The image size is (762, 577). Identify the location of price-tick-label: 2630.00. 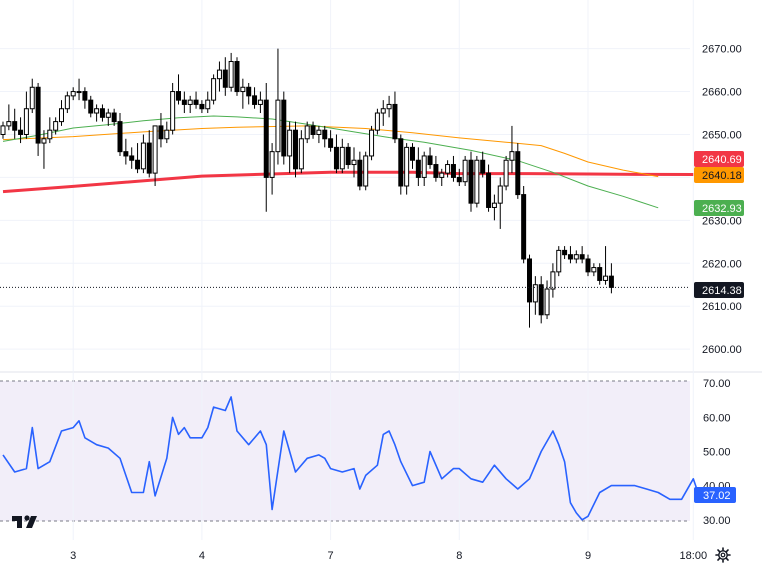
(722, 221).